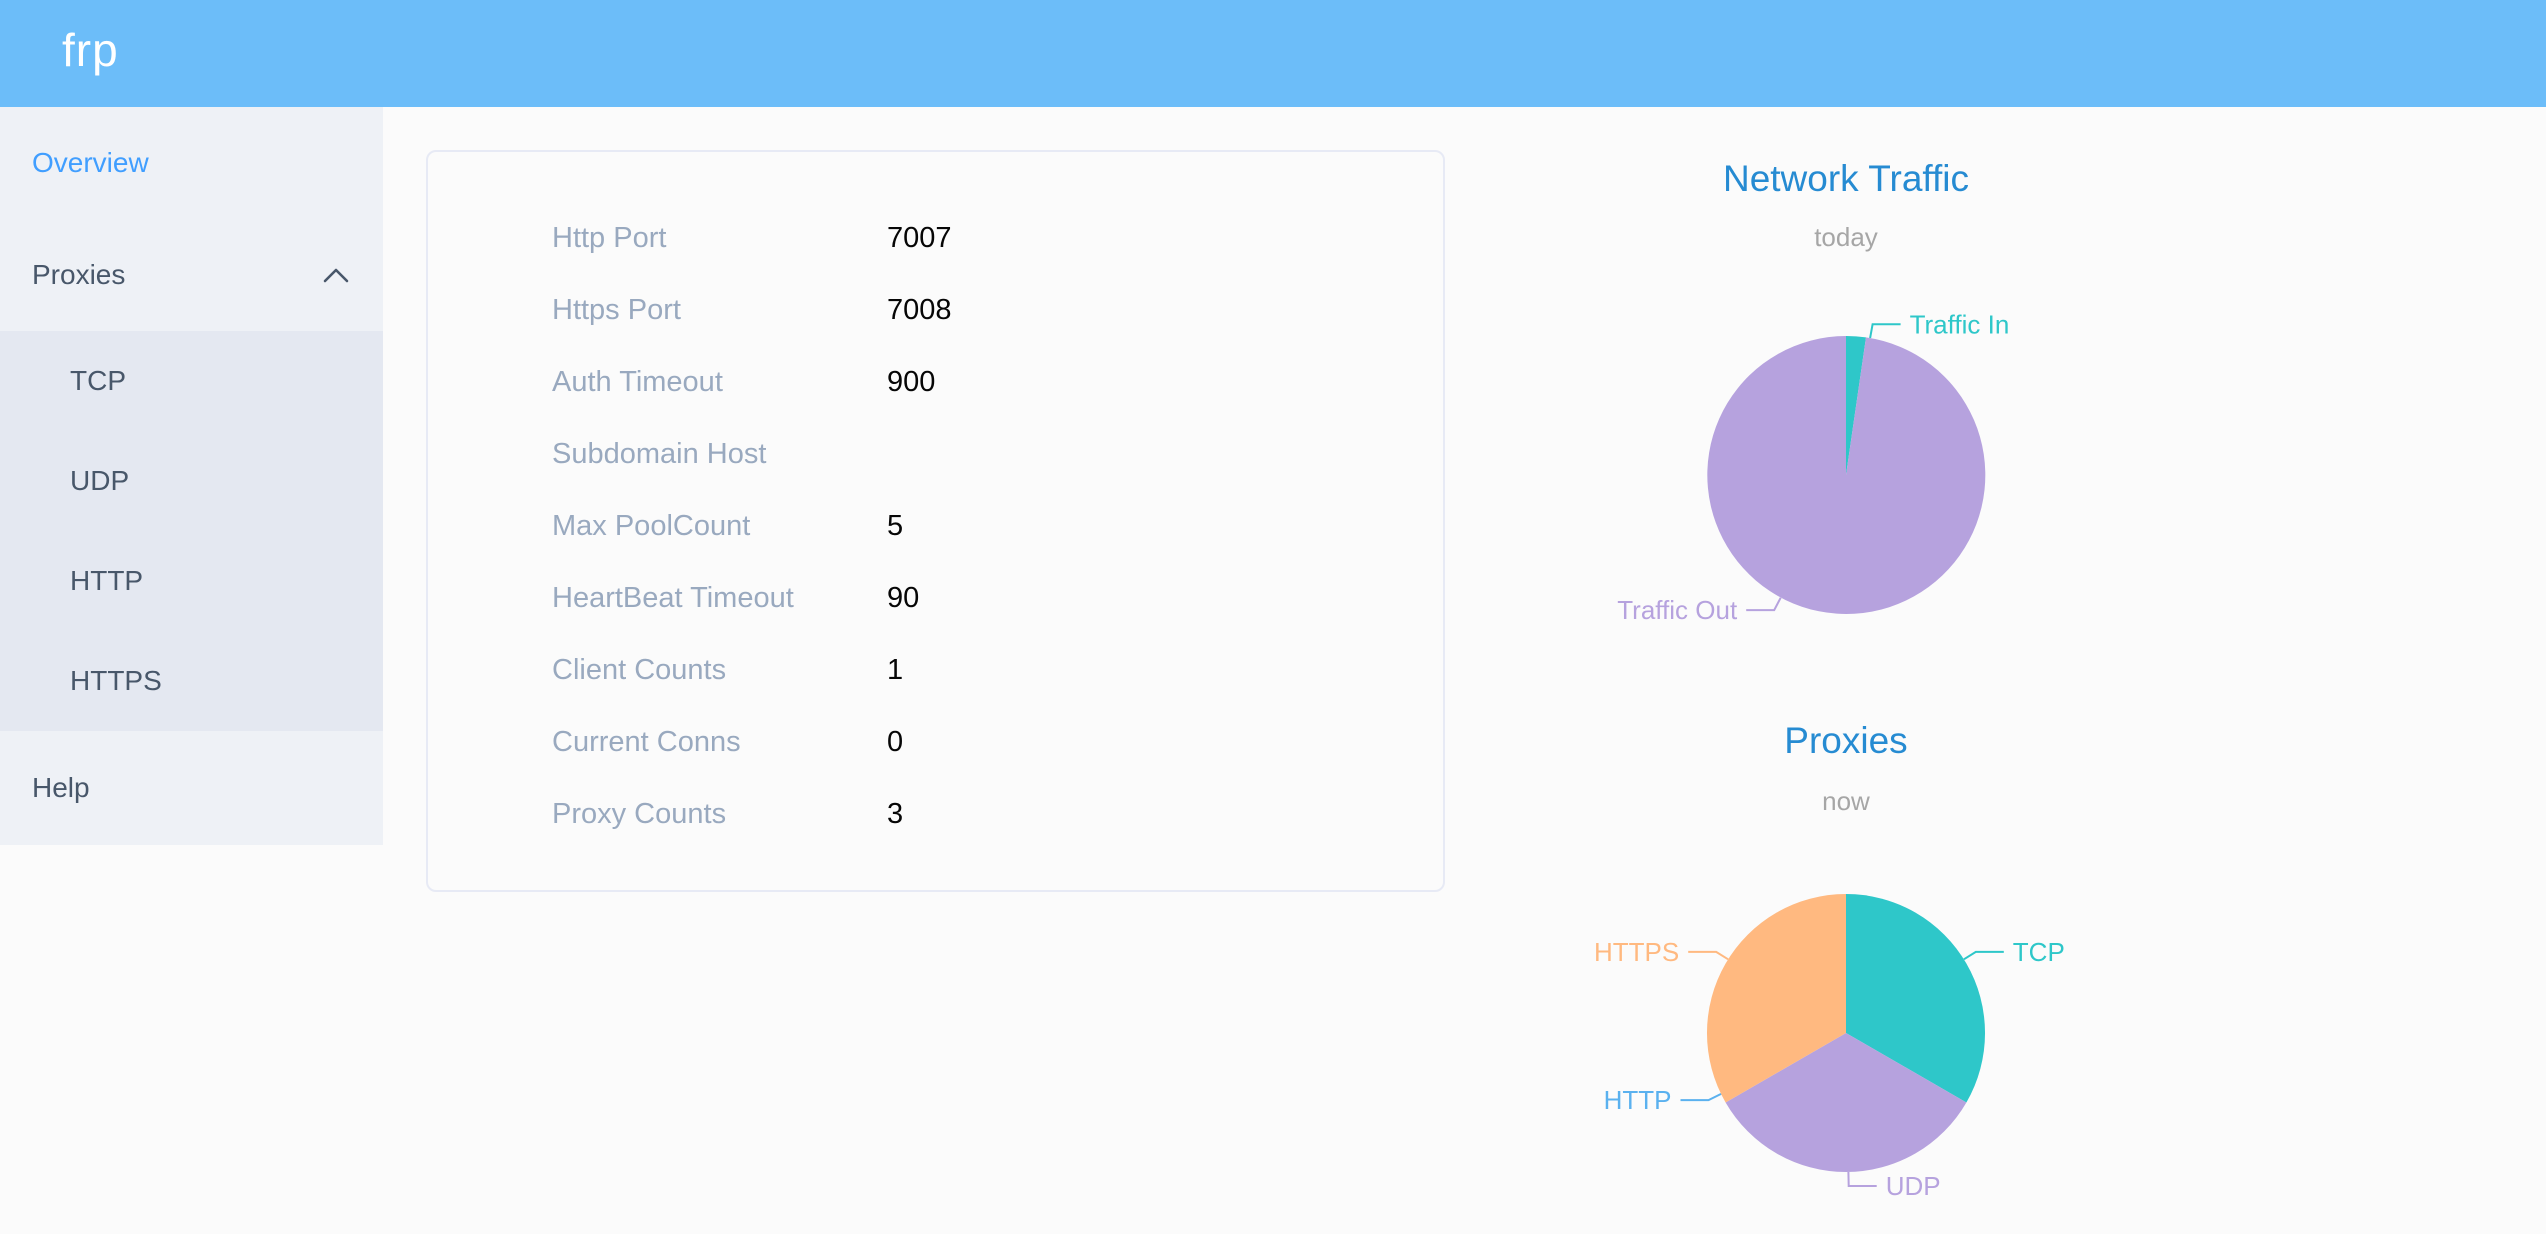 The image size is (2546, 1234). What do you see at coordinates (191, 275) in the screenshot?
I see `sidebar-item-proxies: Proxies` at bounding box center [191, 275].